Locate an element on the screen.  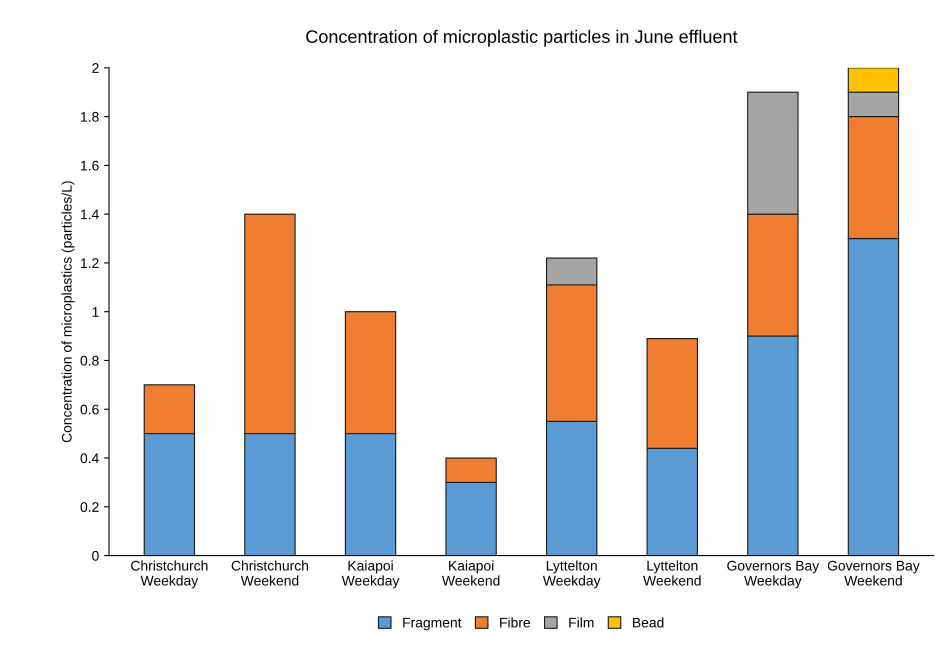
legend-label: Fragment is located at coordinates (432, 624).